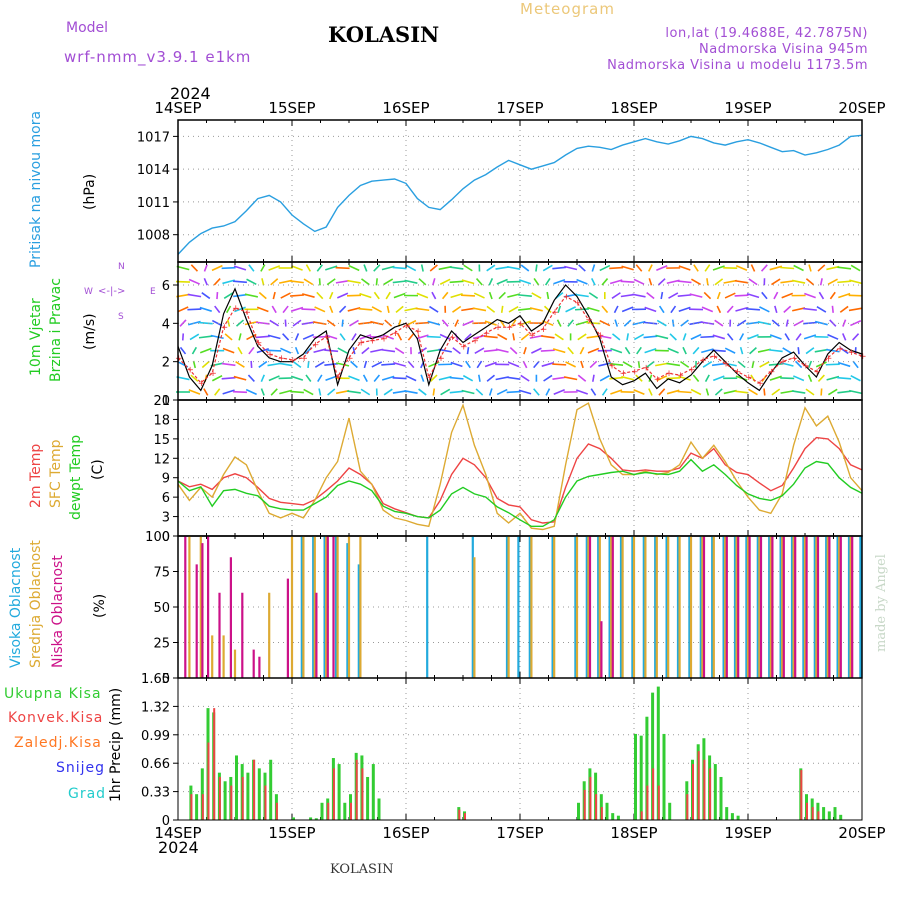  What do you see at coordinates (58, 743) in the screenshot?
I see `legend-frozen-precip: Zaledj.Kisa` at bounding box center [58, 743].